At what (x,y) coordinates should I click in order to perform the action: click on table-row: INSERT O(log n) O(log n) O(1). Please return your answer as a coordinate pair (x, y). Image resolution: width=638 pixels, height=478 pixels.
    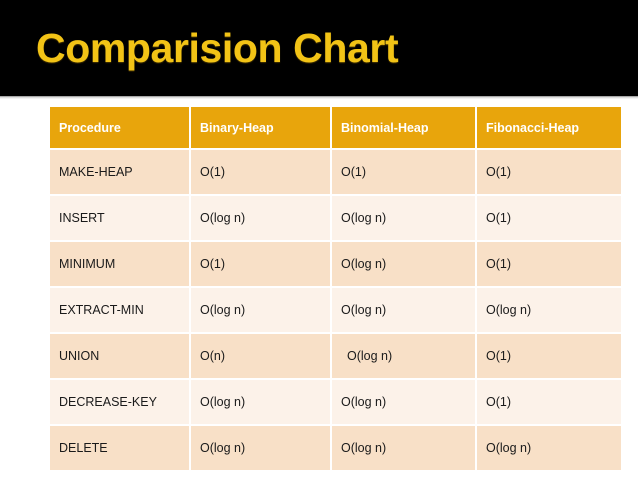
    Looking at the image, I should click on (335, 219).